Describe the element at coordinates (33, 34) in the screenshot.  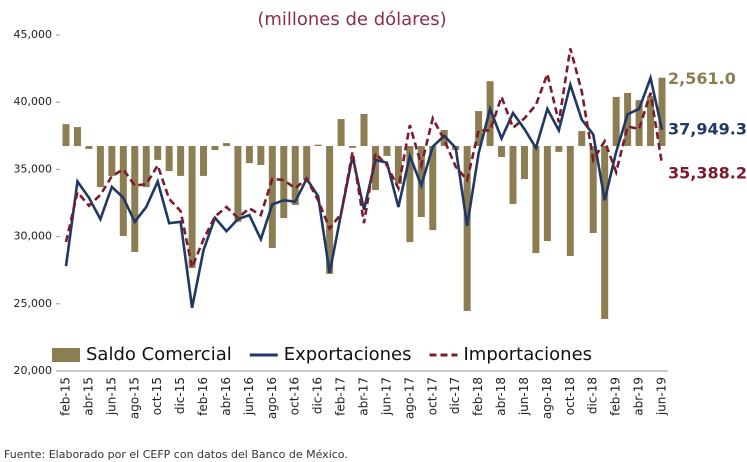
I see `y-tick-label: 45,000` at that location.